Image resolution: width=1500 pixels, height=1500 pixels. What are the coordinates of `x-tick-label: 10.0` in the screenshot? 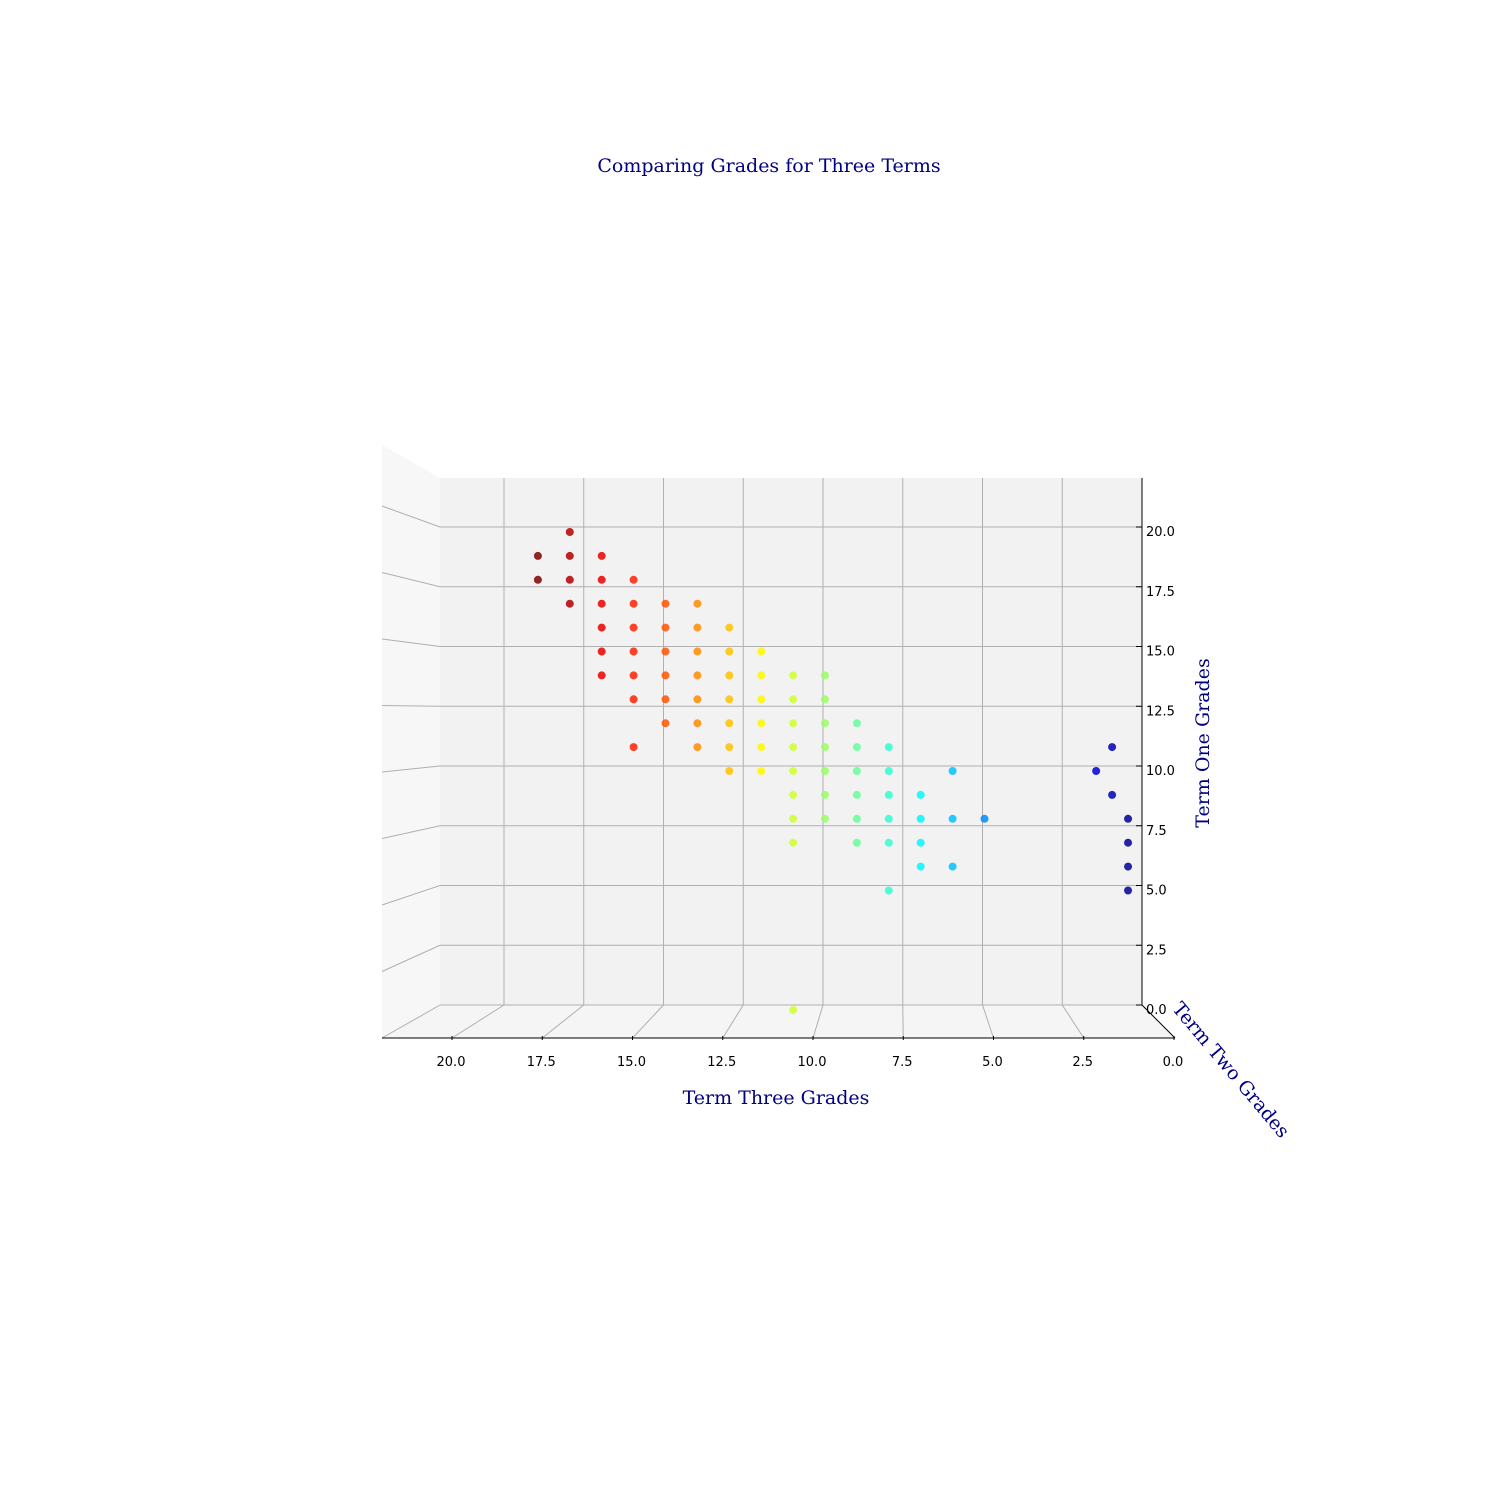 It's located at (812, 1062).